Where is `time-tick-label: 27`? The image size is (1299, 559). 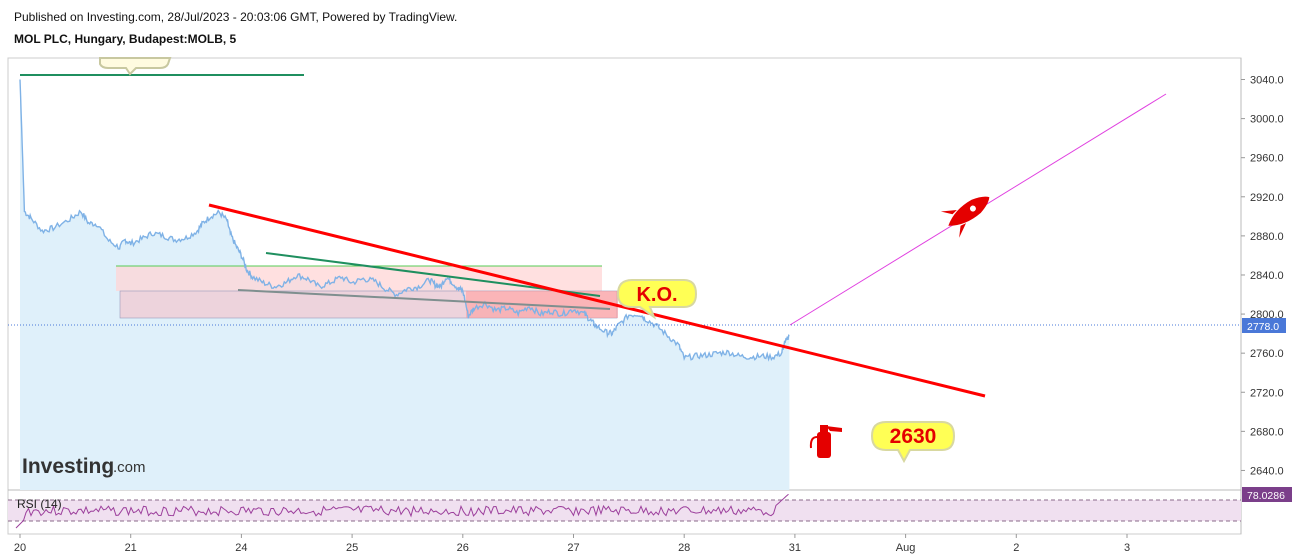
time-tick-label: 27 is located at coordinates (573, 548).